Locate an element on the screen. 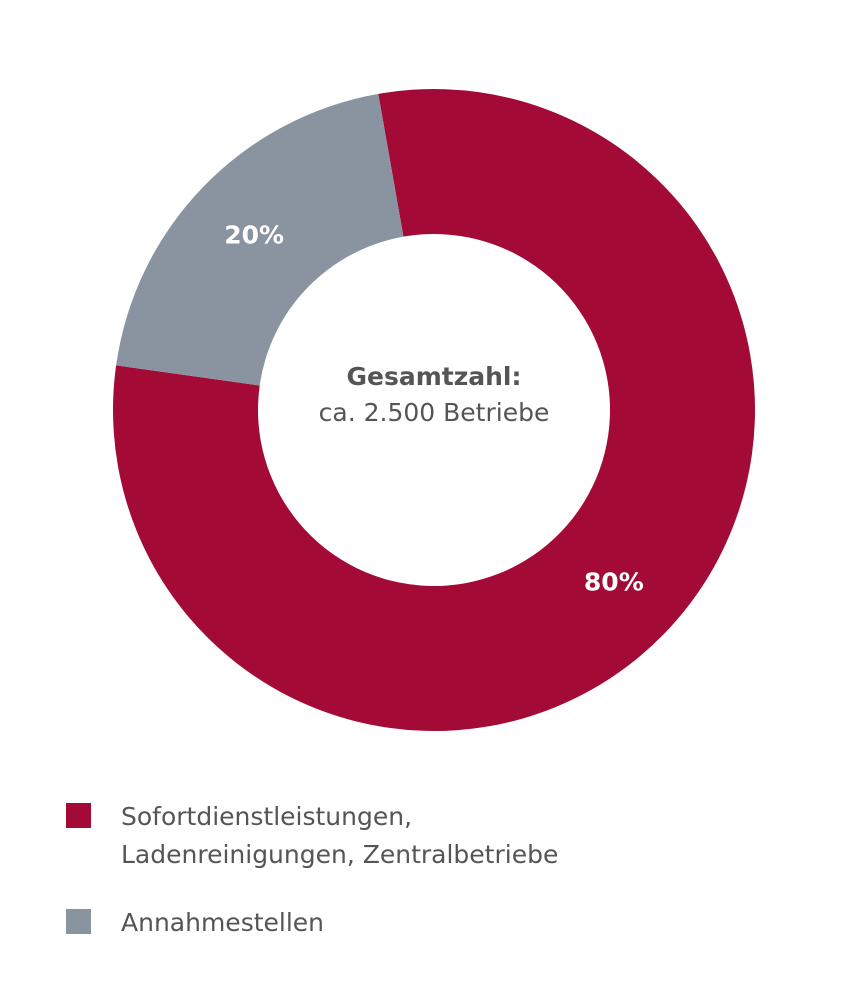 This screenshot has height=998, width=868. value-label: 80% is located at coordinates (614, 582).